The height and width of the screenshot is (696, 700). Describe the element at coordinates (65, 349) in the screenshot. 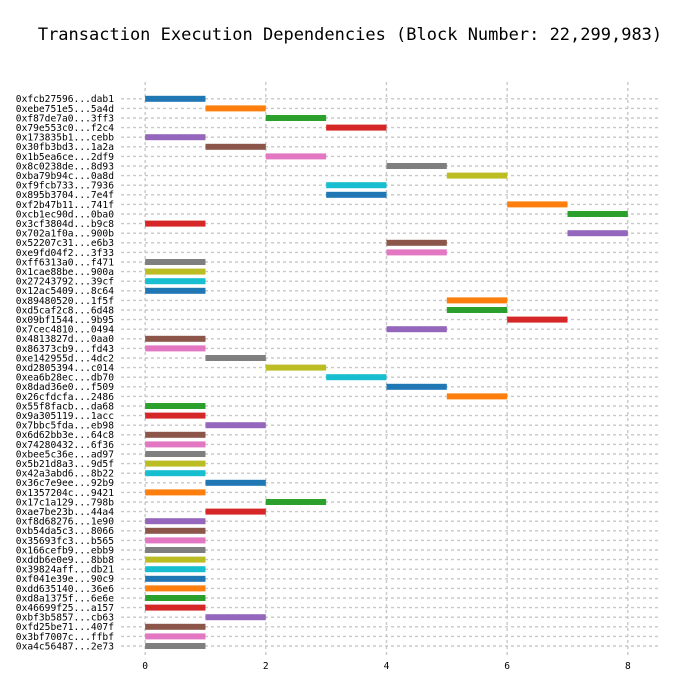

I see `y-tick-label: 0x86373cb9...fd43` at that location.